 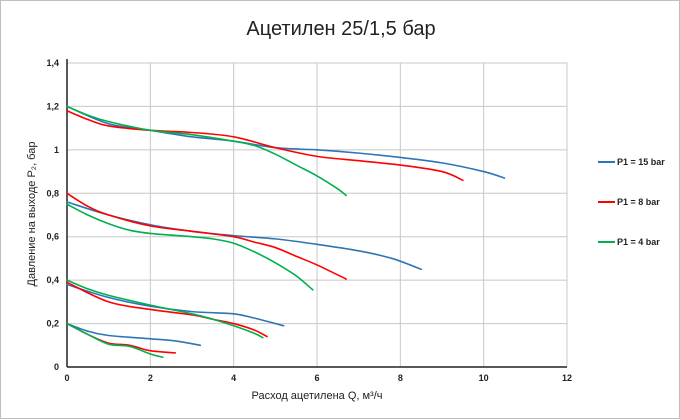 What do you see at coordinates (66, 378) in the screenshot?
I see `x-tick-label: 0` at bounding box center [66, 378].